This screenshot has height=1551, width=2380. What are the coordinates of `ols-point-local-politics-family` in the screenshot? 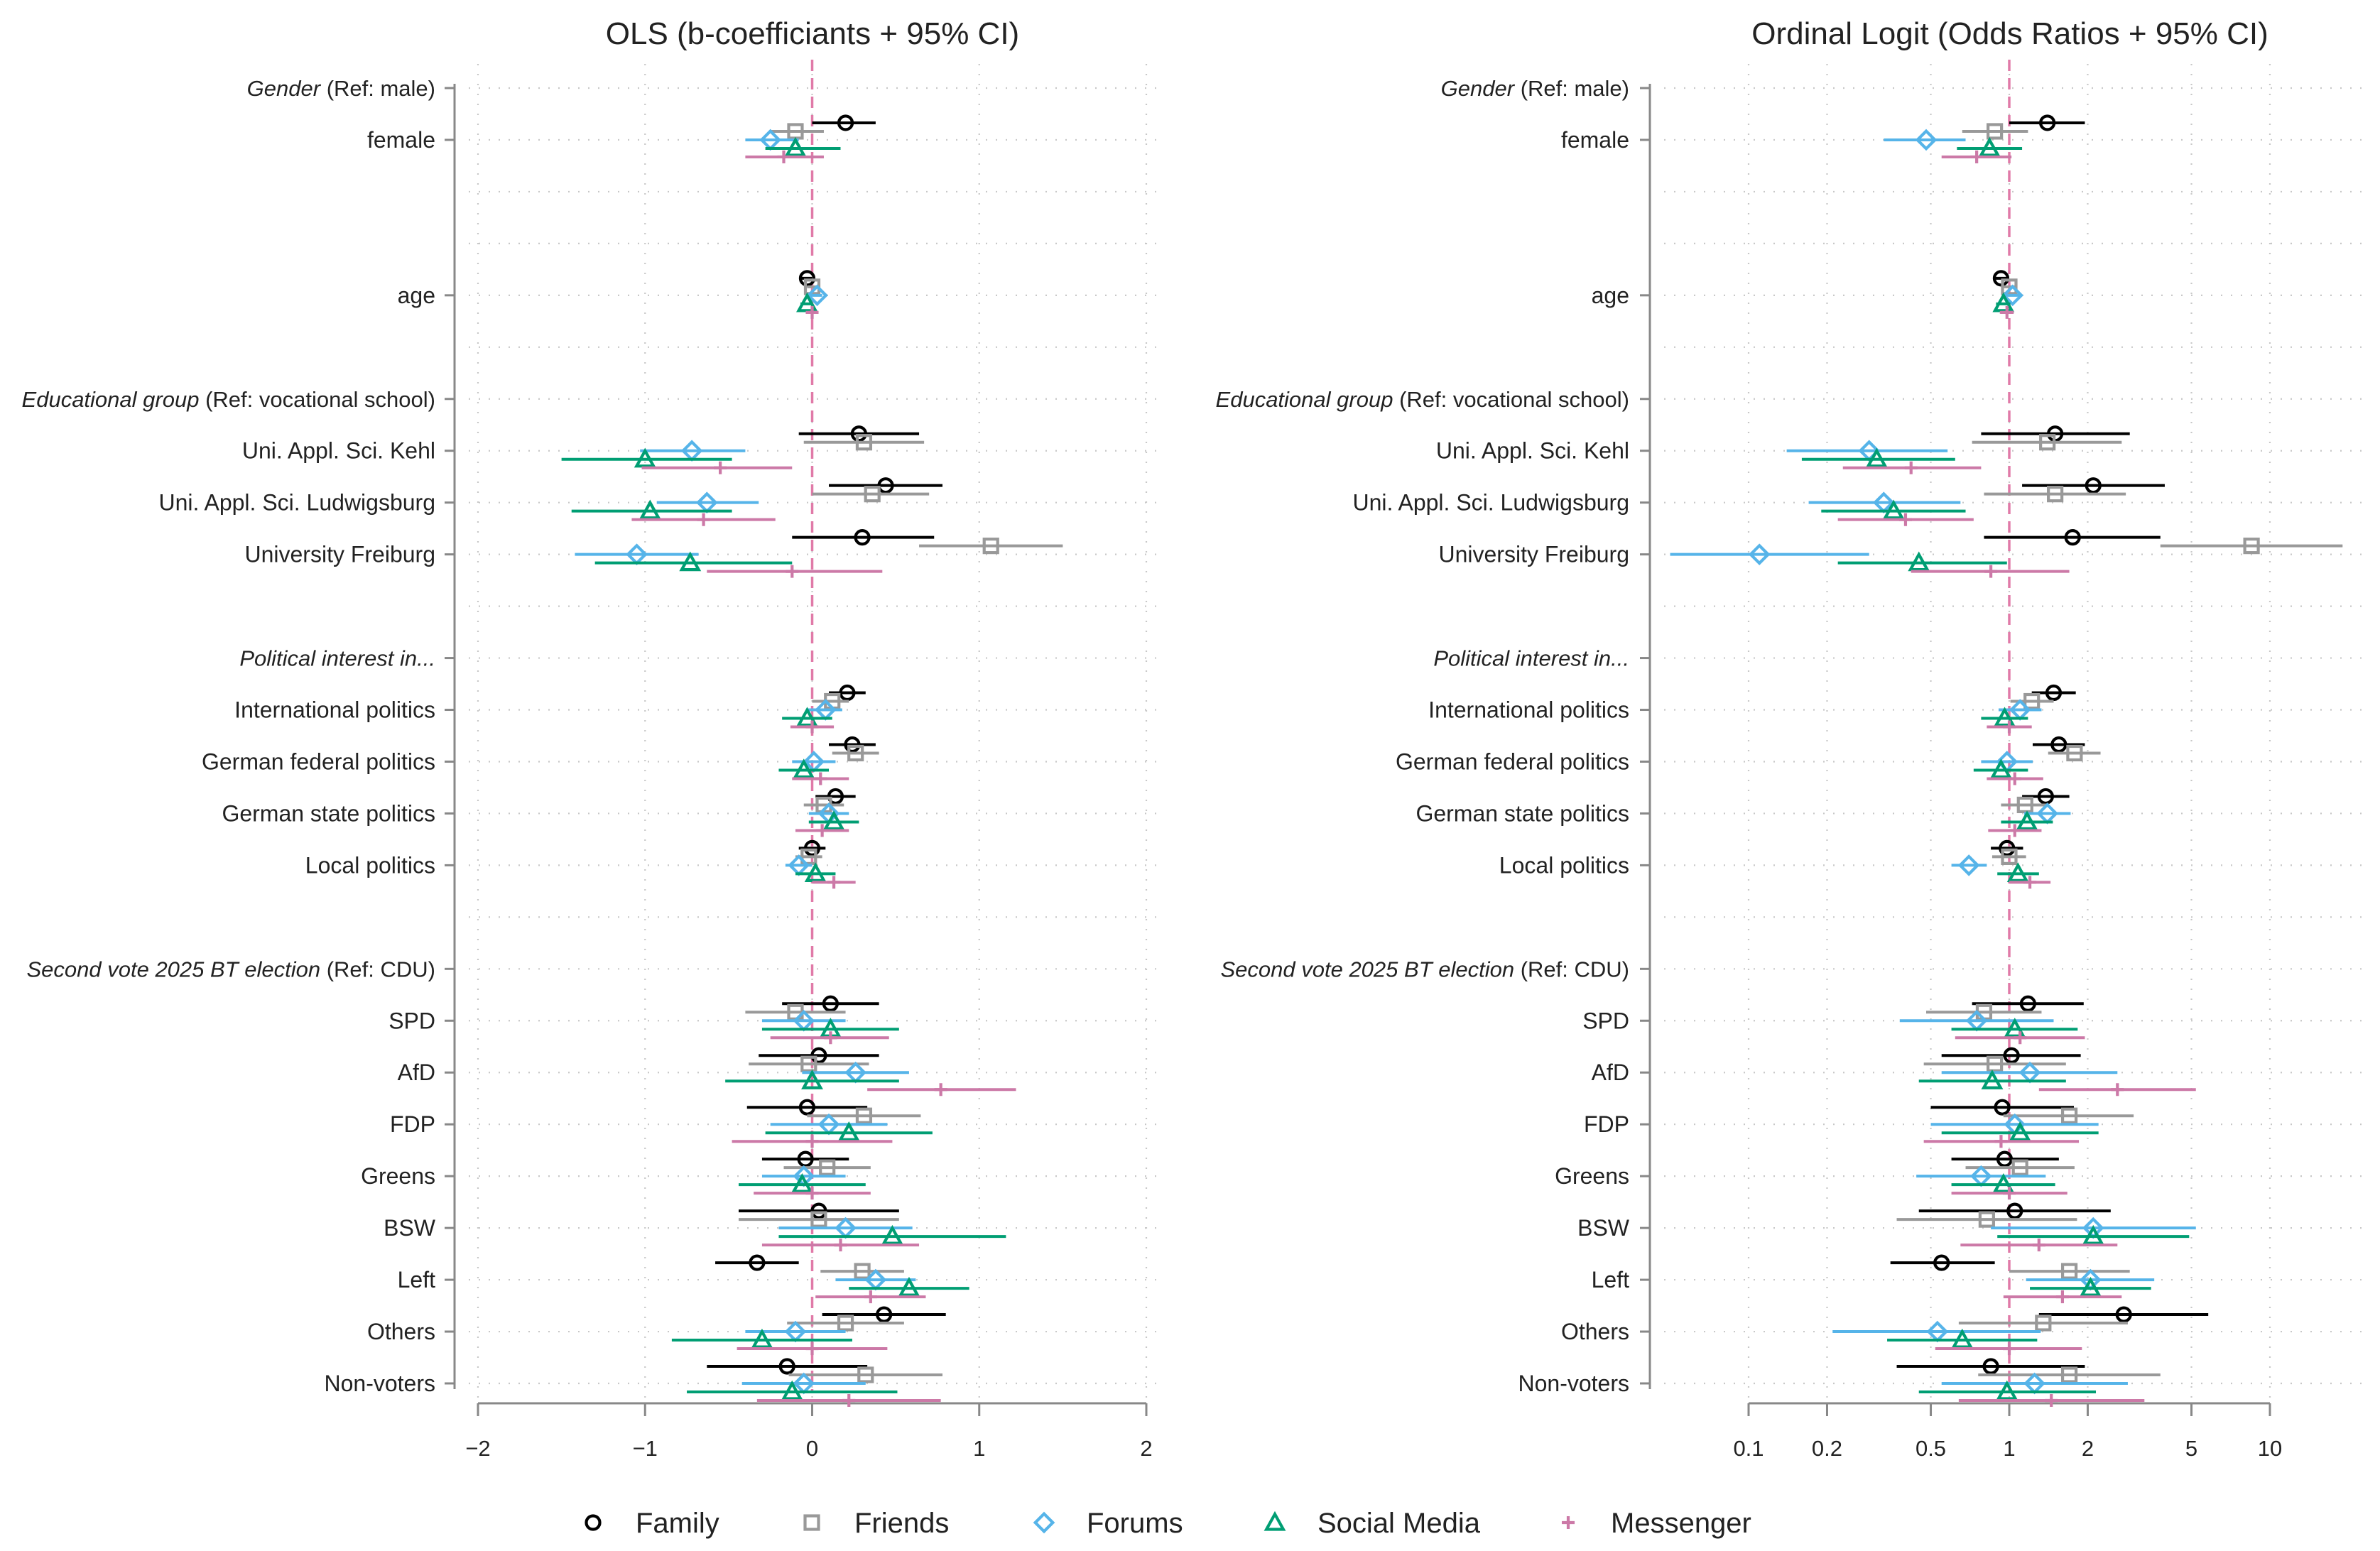 It's located at (812, 848).